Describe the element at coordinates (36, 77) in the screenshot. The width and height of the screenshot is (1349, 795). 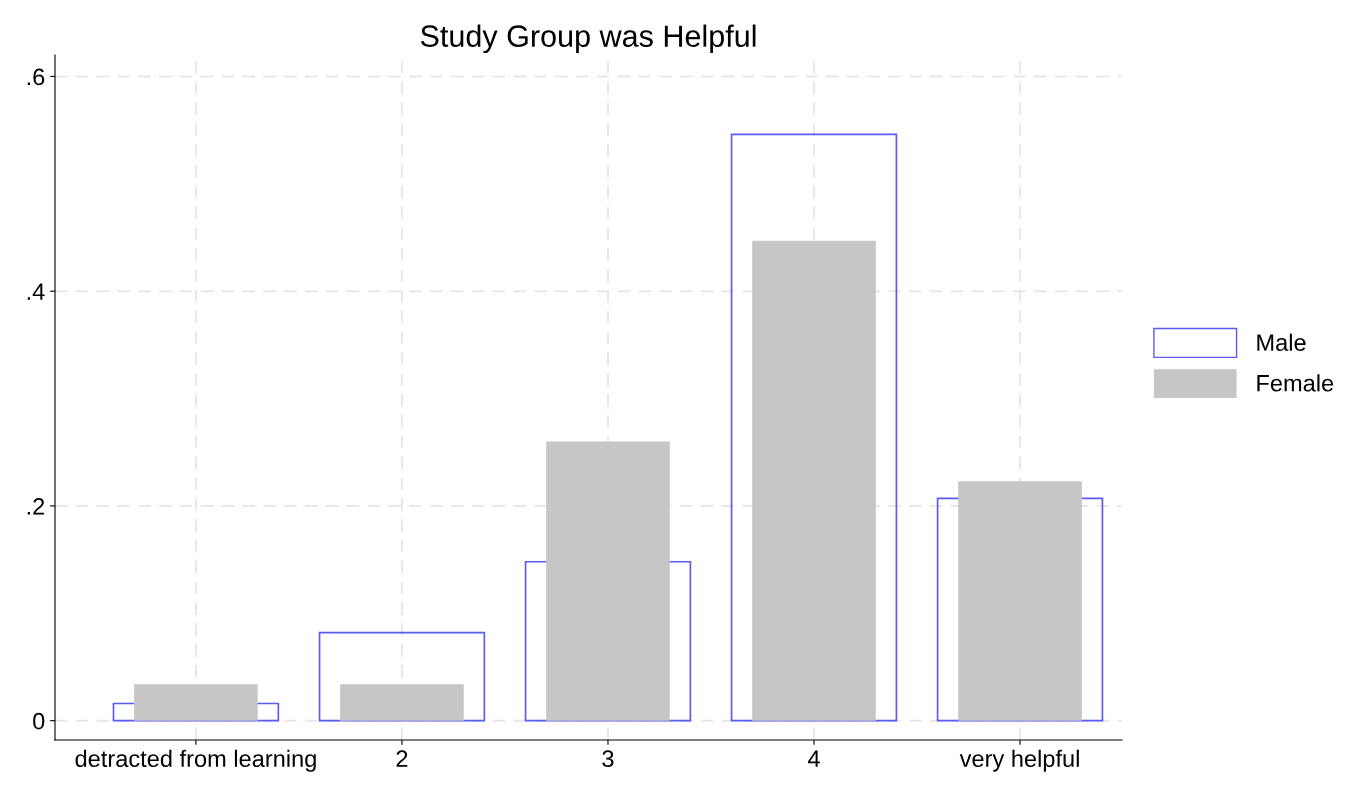
I see `y-tick-label: .6` at that location.